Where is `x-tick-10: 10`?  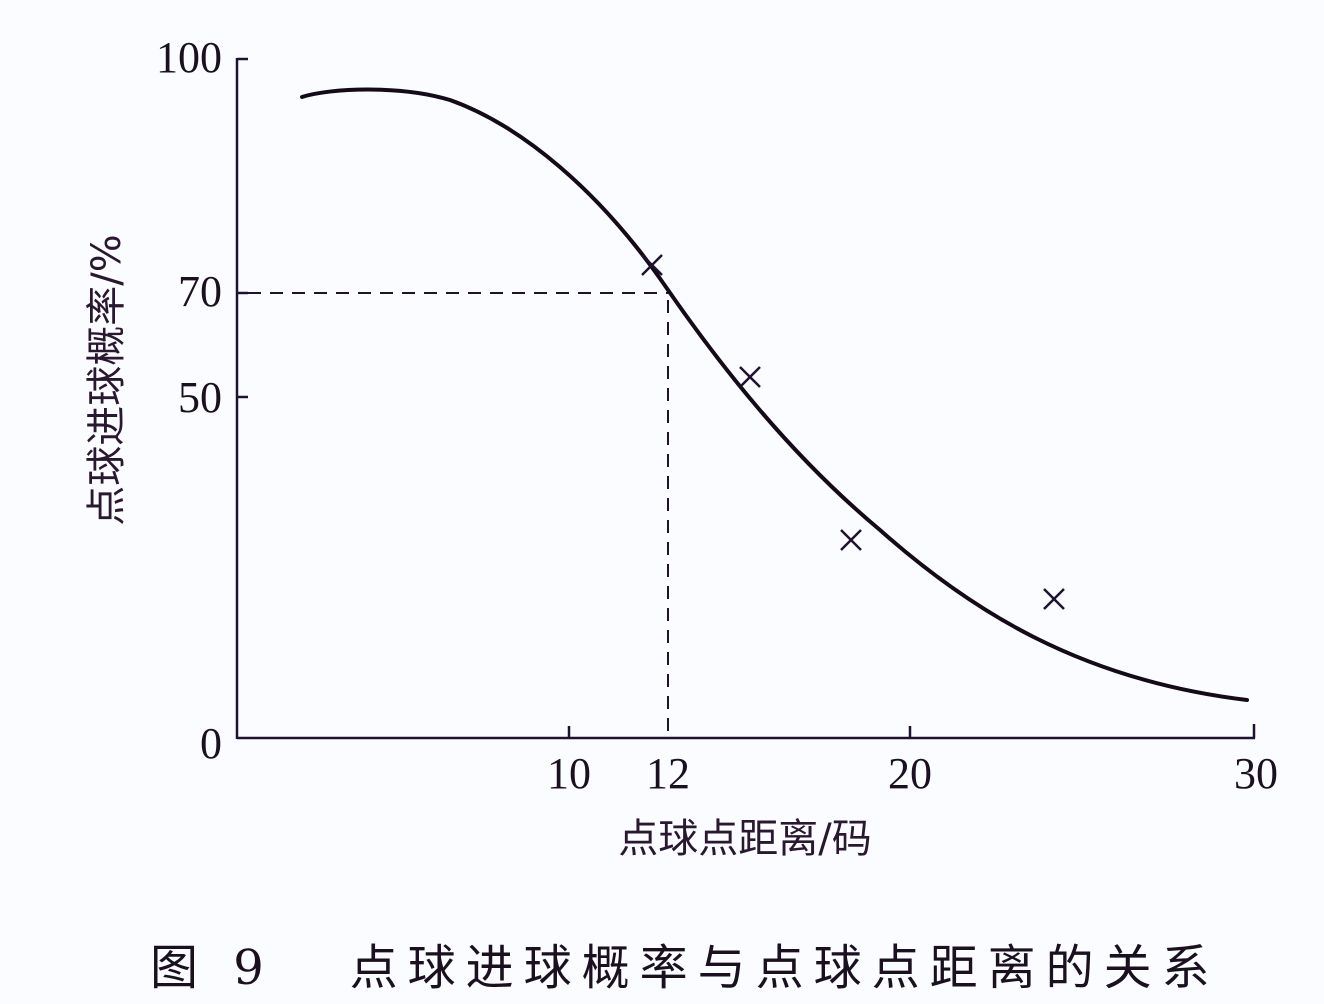 x-tick-10: 10 is located at coordinates (569, 773).